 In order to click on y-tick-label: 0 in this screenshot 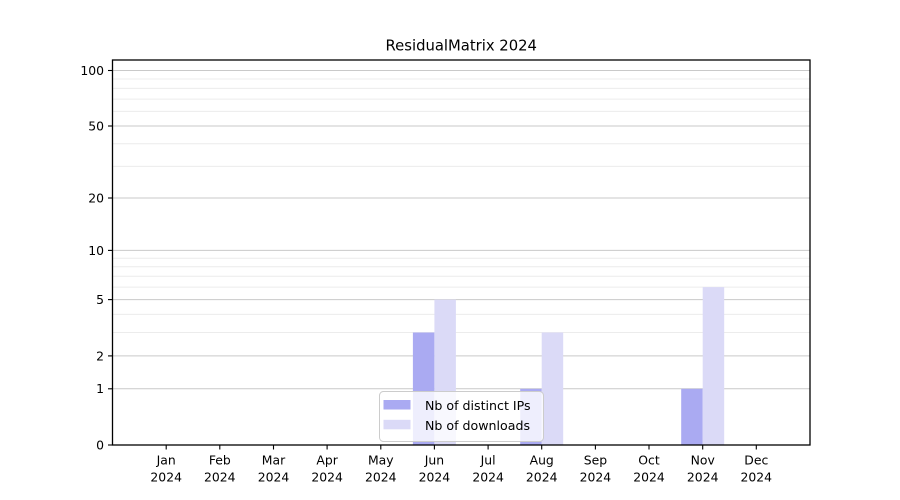, I will do `click(100, 444)`.